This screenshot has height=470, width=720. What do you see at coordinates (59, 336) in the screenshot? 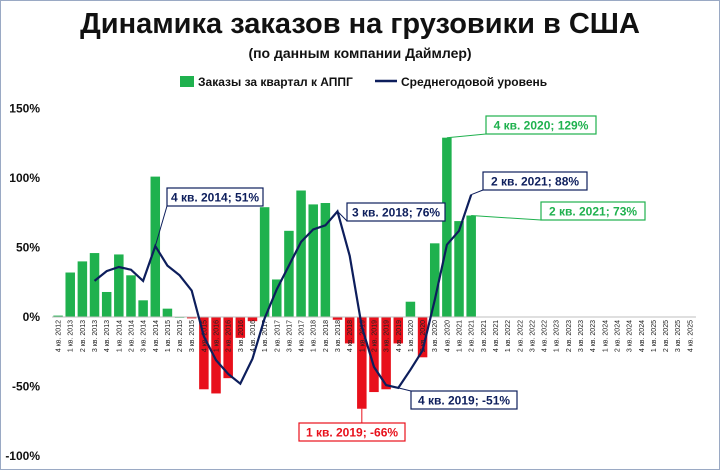
I see `x-tick-label: 4 кв. 2012` at bounding box center [59, 336].